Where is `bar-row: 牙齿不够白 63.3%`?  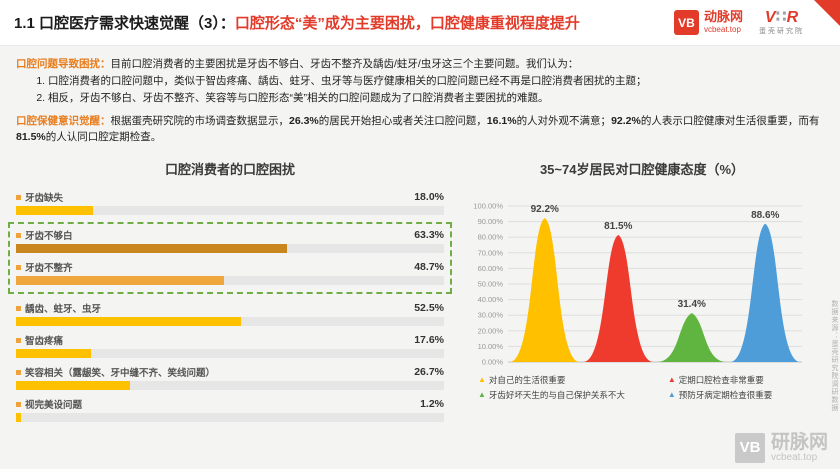 bar-row: 牙齿不够白 63.3% is located at coordinates (230, 241).